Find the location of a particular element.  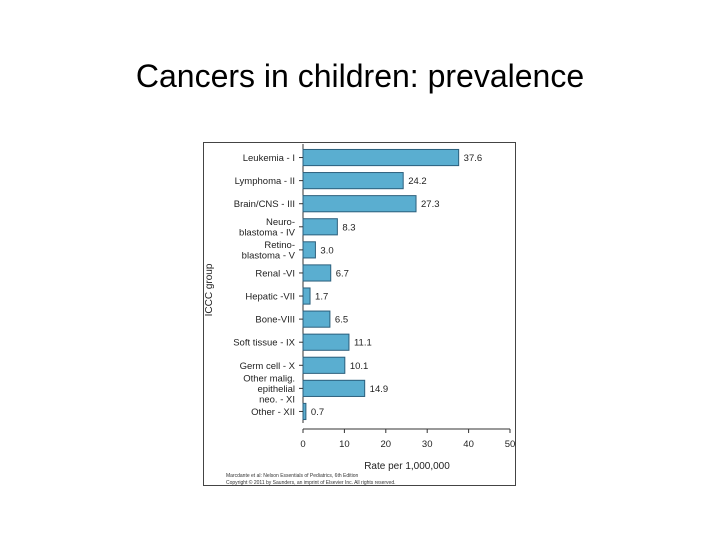

value-label: 11.1 is located at coordinates (363, 343).